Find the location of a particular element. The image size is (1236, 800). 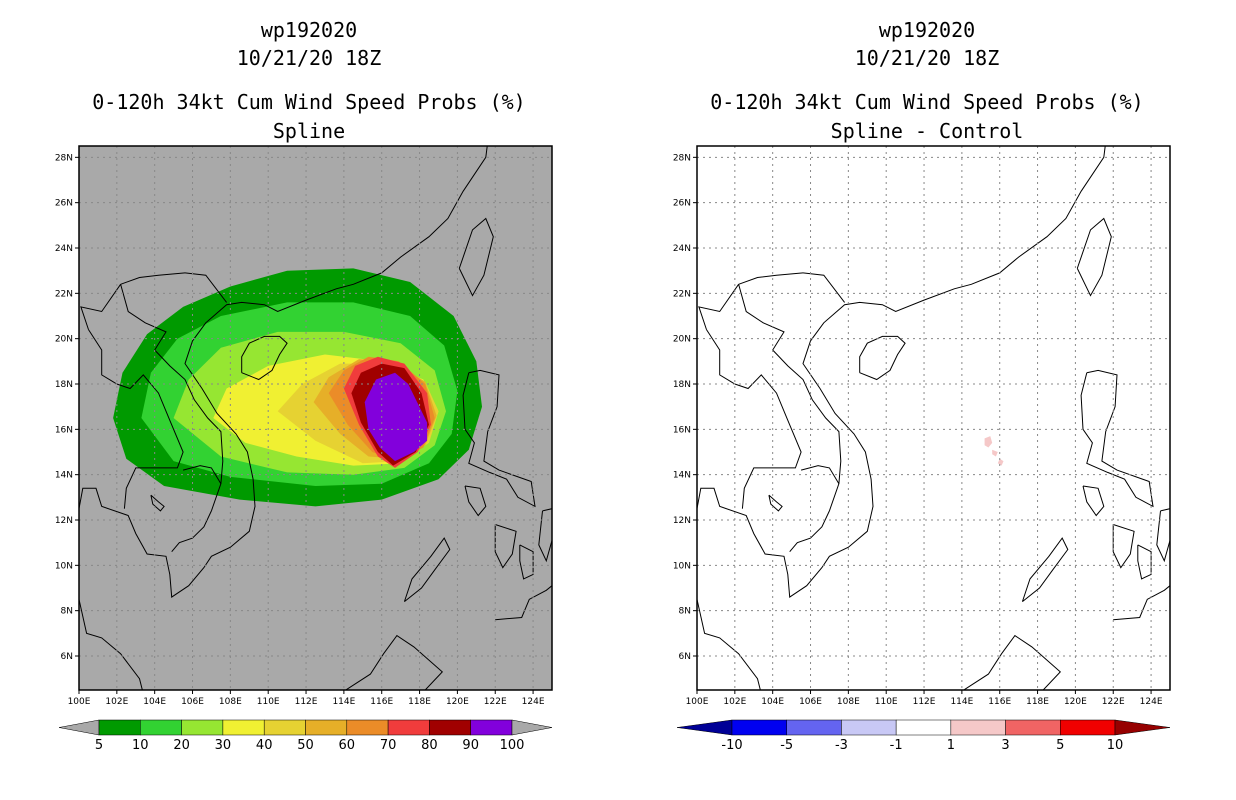

colorbar-label: 40 is located at coordinates (264, 745).